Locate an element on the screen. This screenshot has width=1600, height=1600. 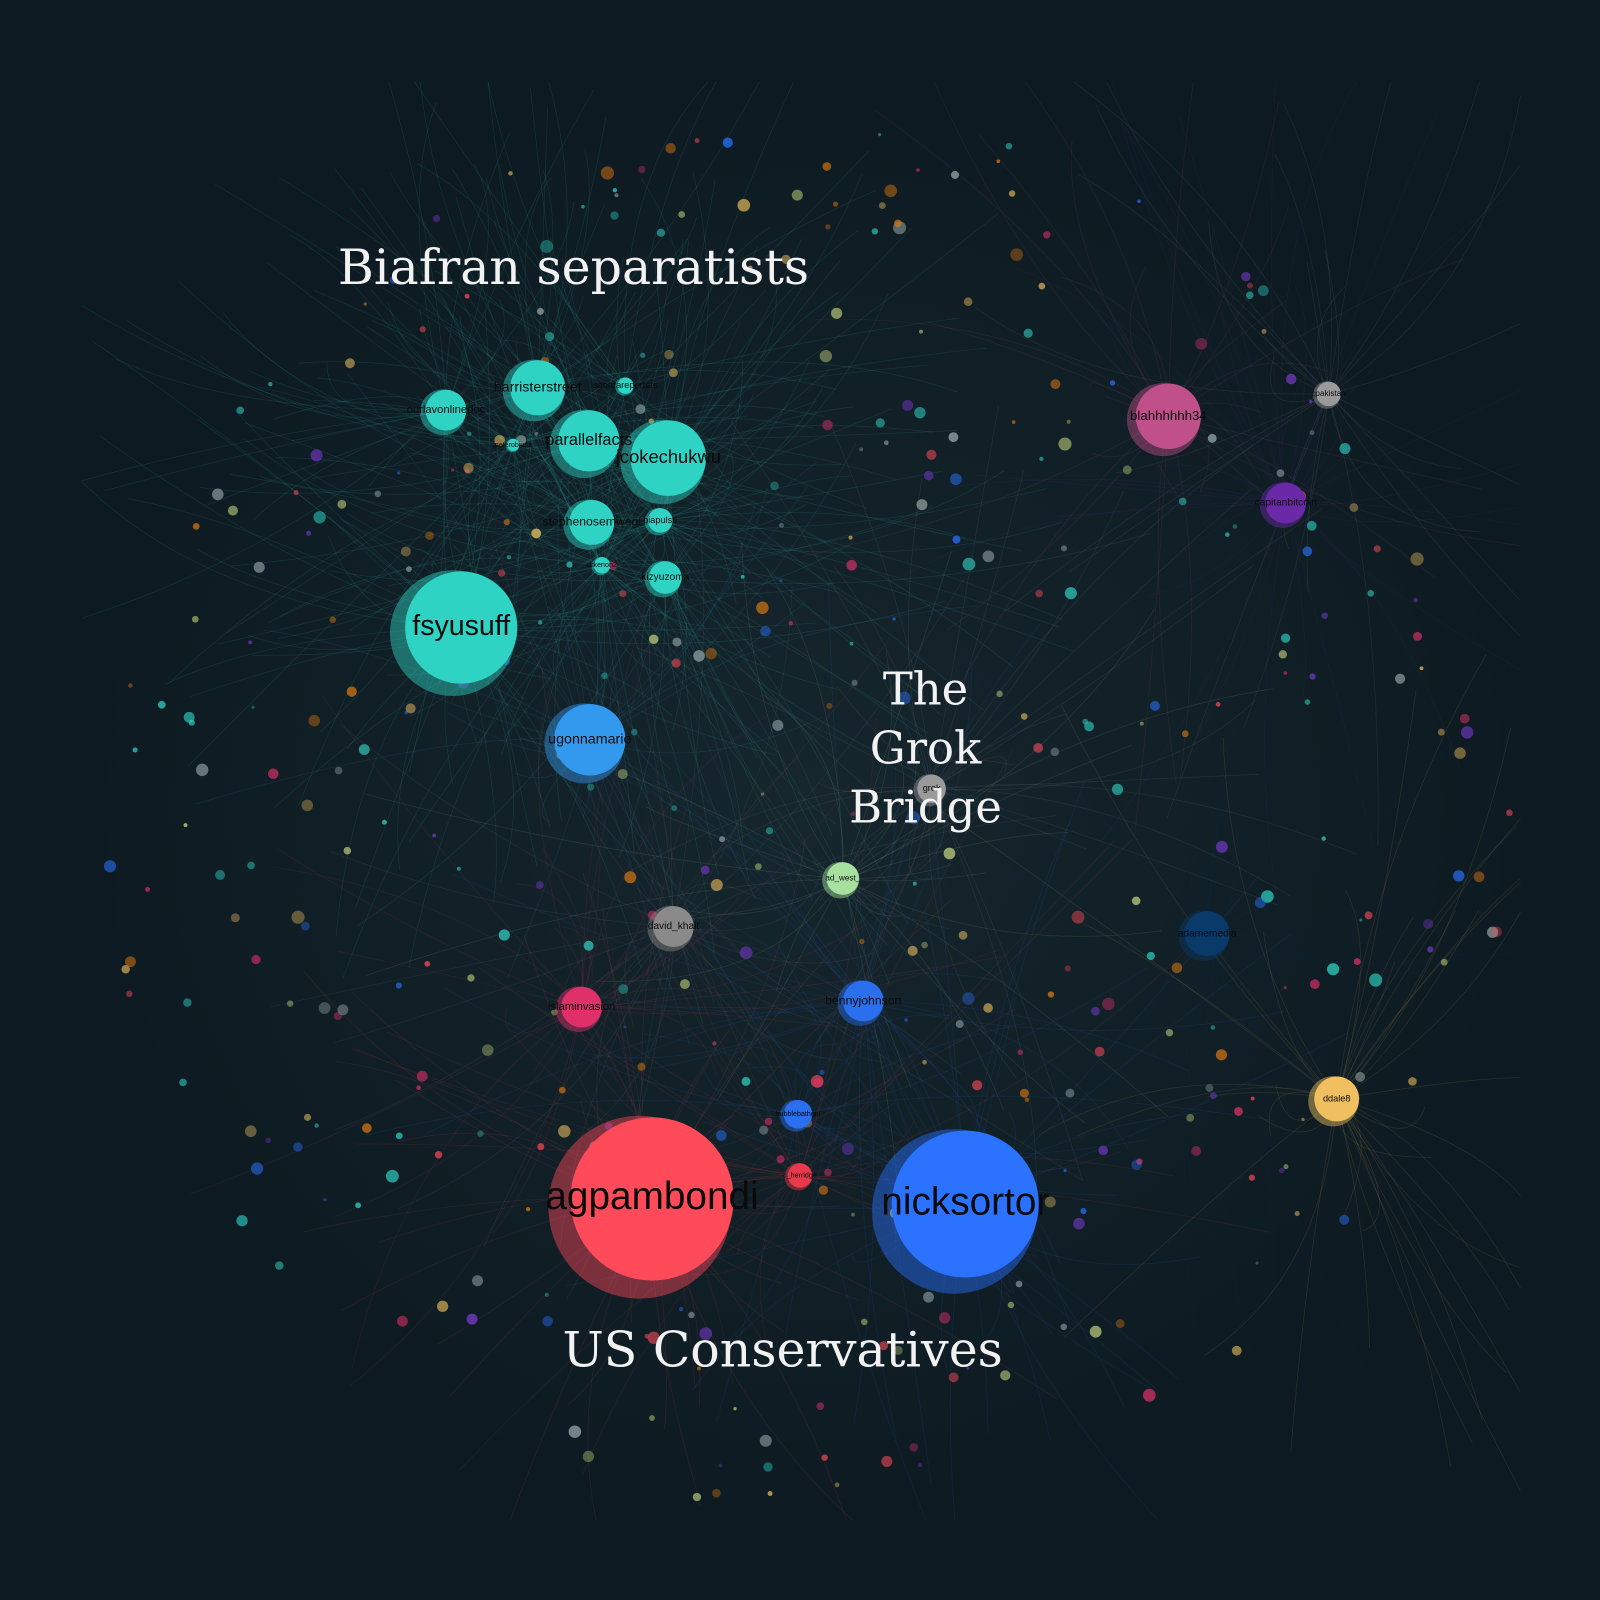
node-label: grok is located at coordinates (932, 788).